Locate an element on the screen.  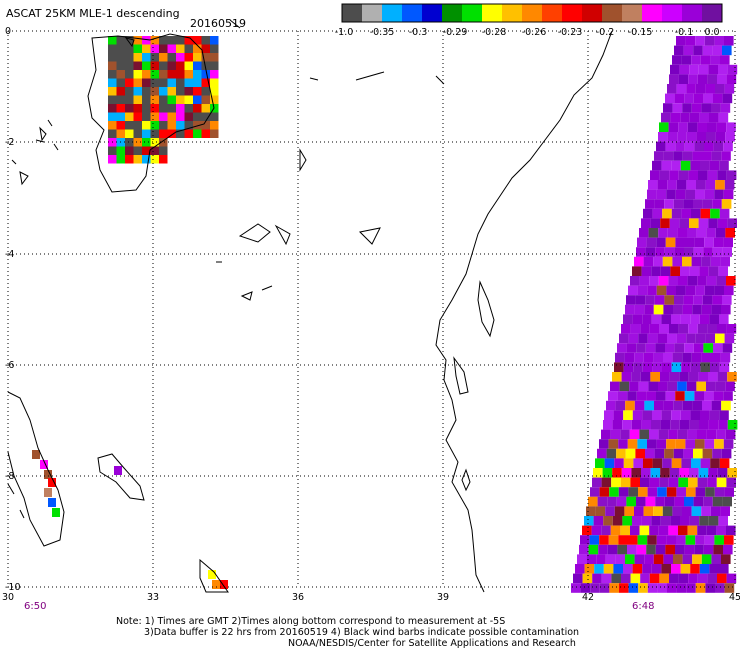
longitude-label: 45 is located at coordinates (734, 597).